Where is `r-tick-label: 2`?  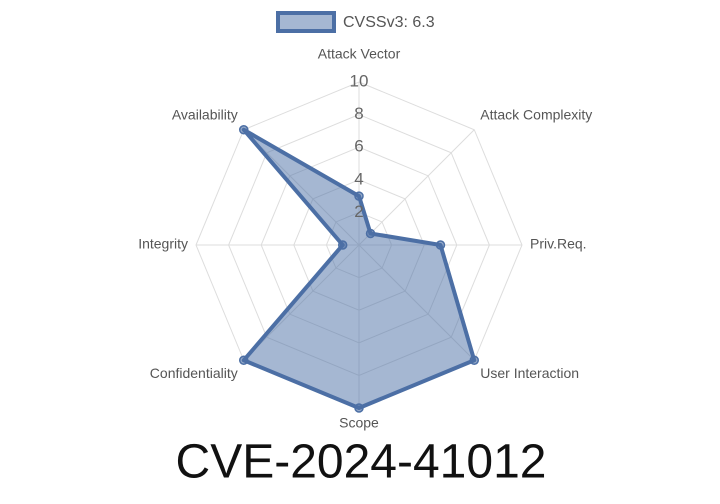
r-tick-label: 2 is located at coordinates (358, 211).